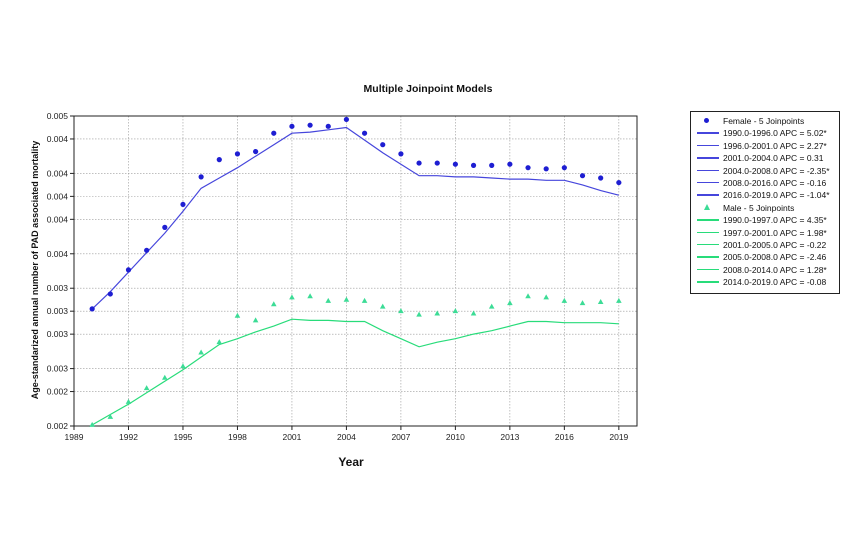 The height and width of the screenshot is (554, 857). I want to click on y-tick-label: 0.002, so click(58, 392).